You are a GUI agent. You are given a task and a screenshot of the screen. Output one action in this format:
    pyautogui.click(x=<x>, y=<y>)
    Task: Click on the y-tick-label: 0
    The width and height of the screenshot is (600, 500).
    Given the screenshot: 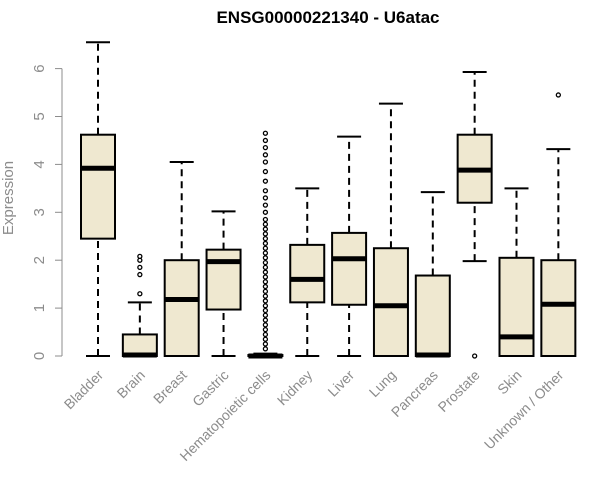 What is the action you would take?
    pyautogui.click(x=39, y=356)
    